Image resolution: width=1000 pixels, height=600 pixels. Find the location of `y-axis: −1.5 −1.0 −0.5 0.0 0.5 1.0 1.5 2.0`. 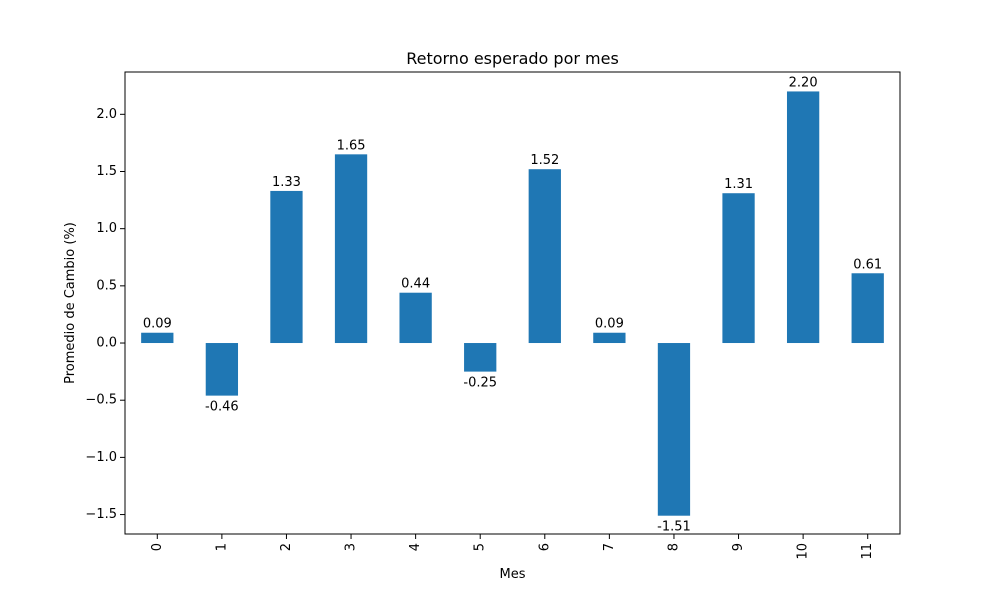

y-axis: −1.5 −1.0 −0.5 0.0 0.5 1.0 1.5 2.0 is located at coordinates (105, 314).